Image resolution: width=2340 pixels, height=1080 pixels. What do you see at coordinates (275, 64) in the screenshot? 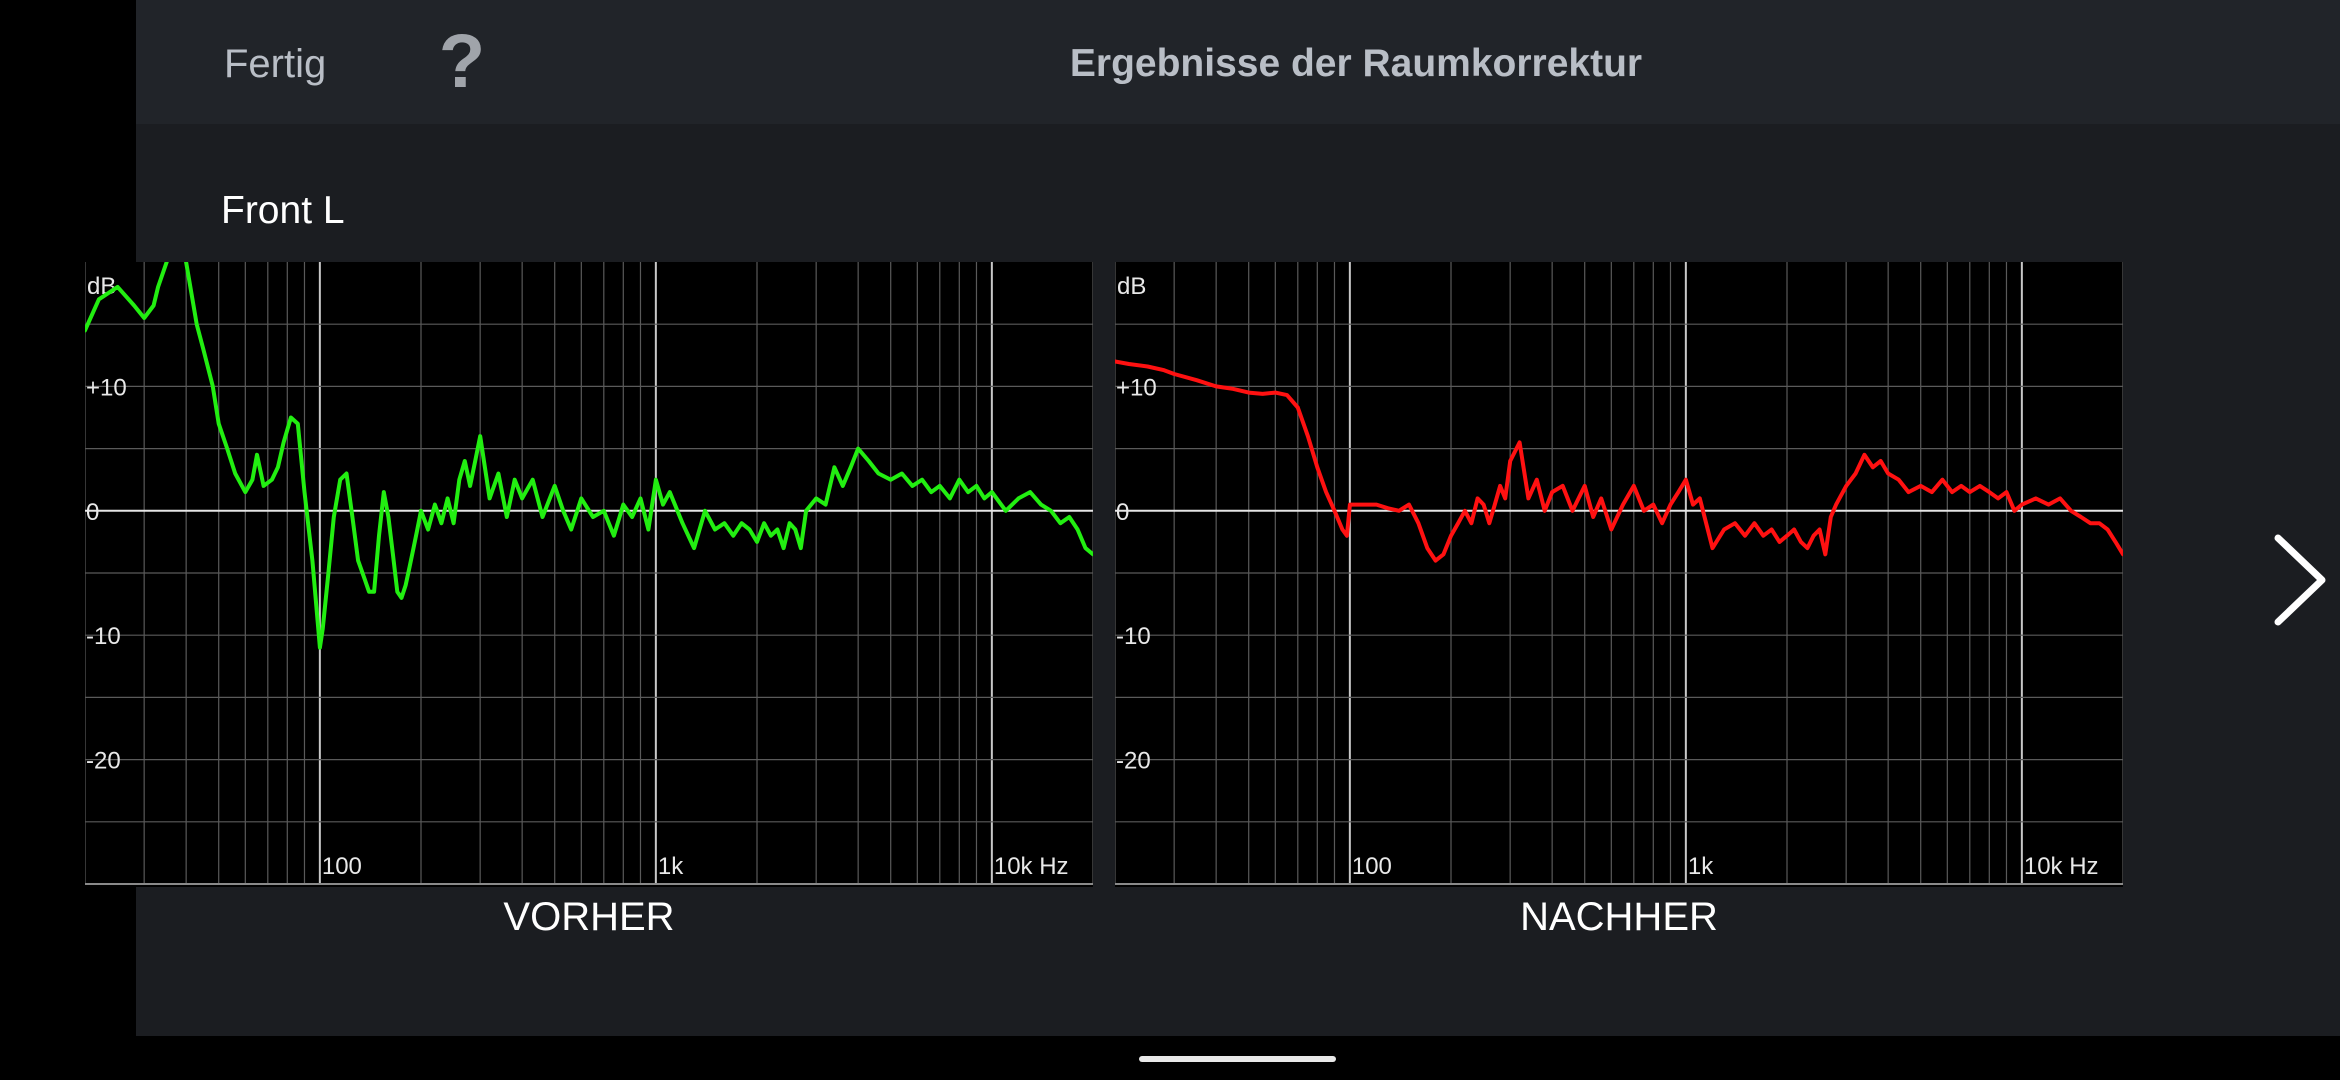
I see `done-button: Fertig` at bounding box center [275, 64].